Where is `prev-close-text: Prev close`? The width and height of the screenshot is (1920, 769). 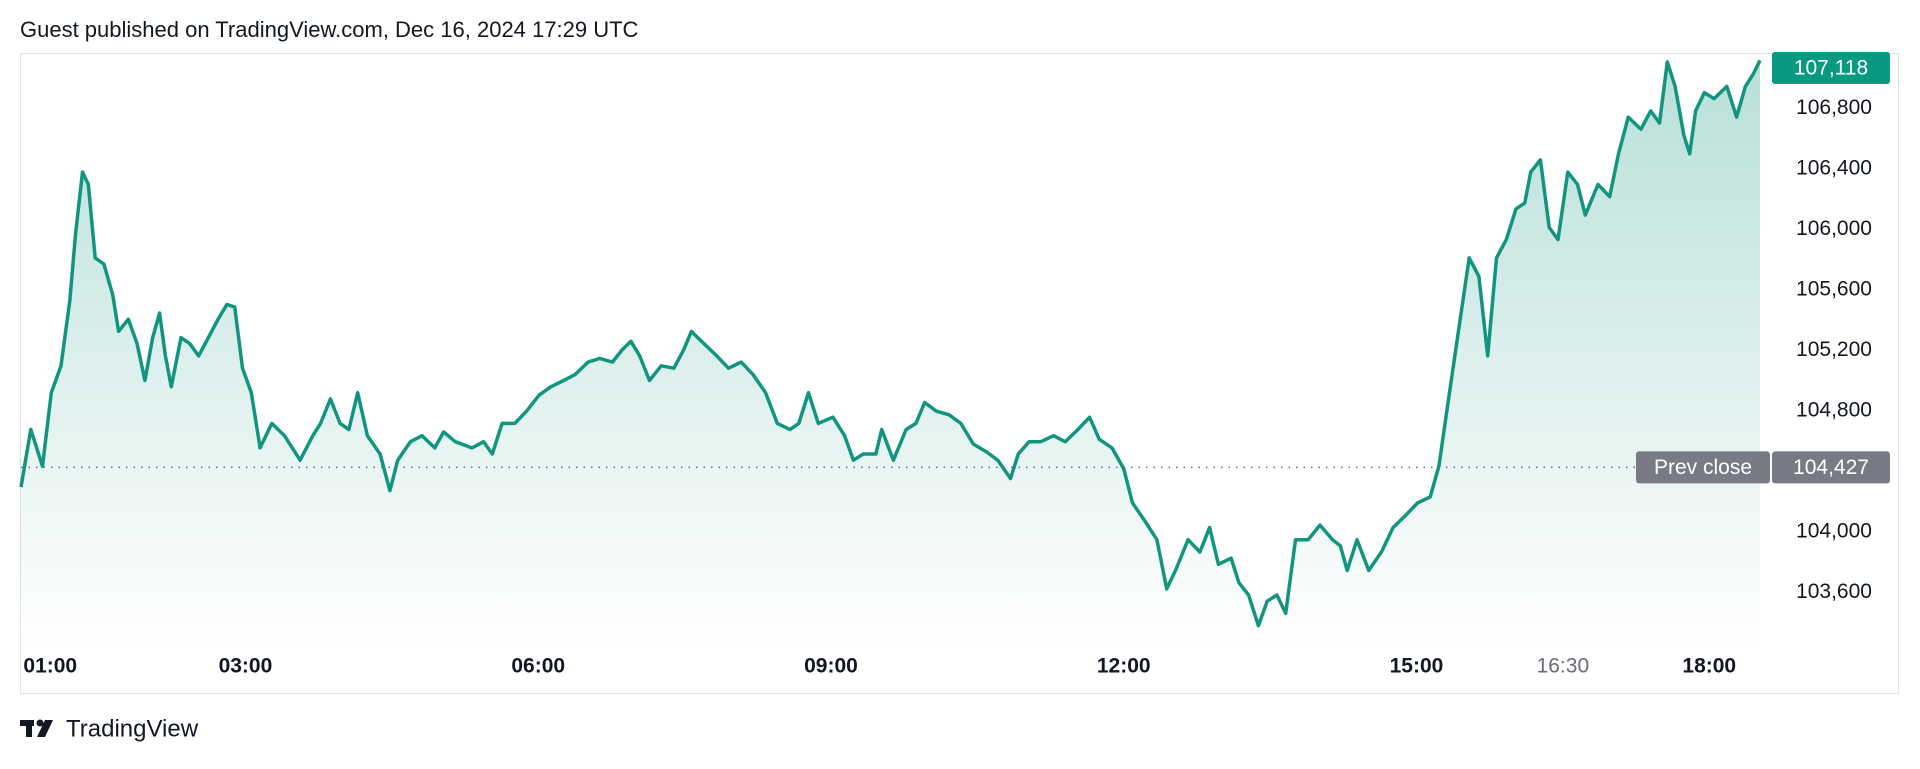 prev-close-text: Prev close is located at coordinates (1703, 467).